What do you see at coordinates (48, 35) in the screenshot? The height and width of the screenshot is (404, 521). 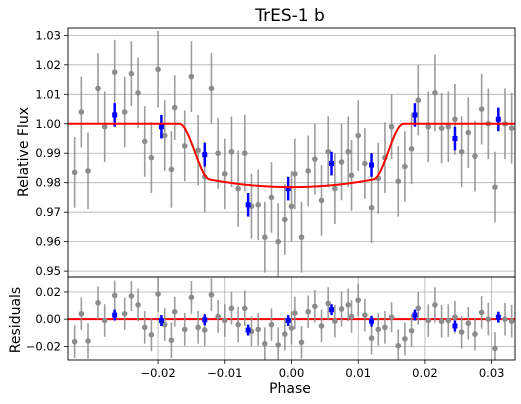 I see `y-tick-label: 1.03` at bounding box center [48, 35].